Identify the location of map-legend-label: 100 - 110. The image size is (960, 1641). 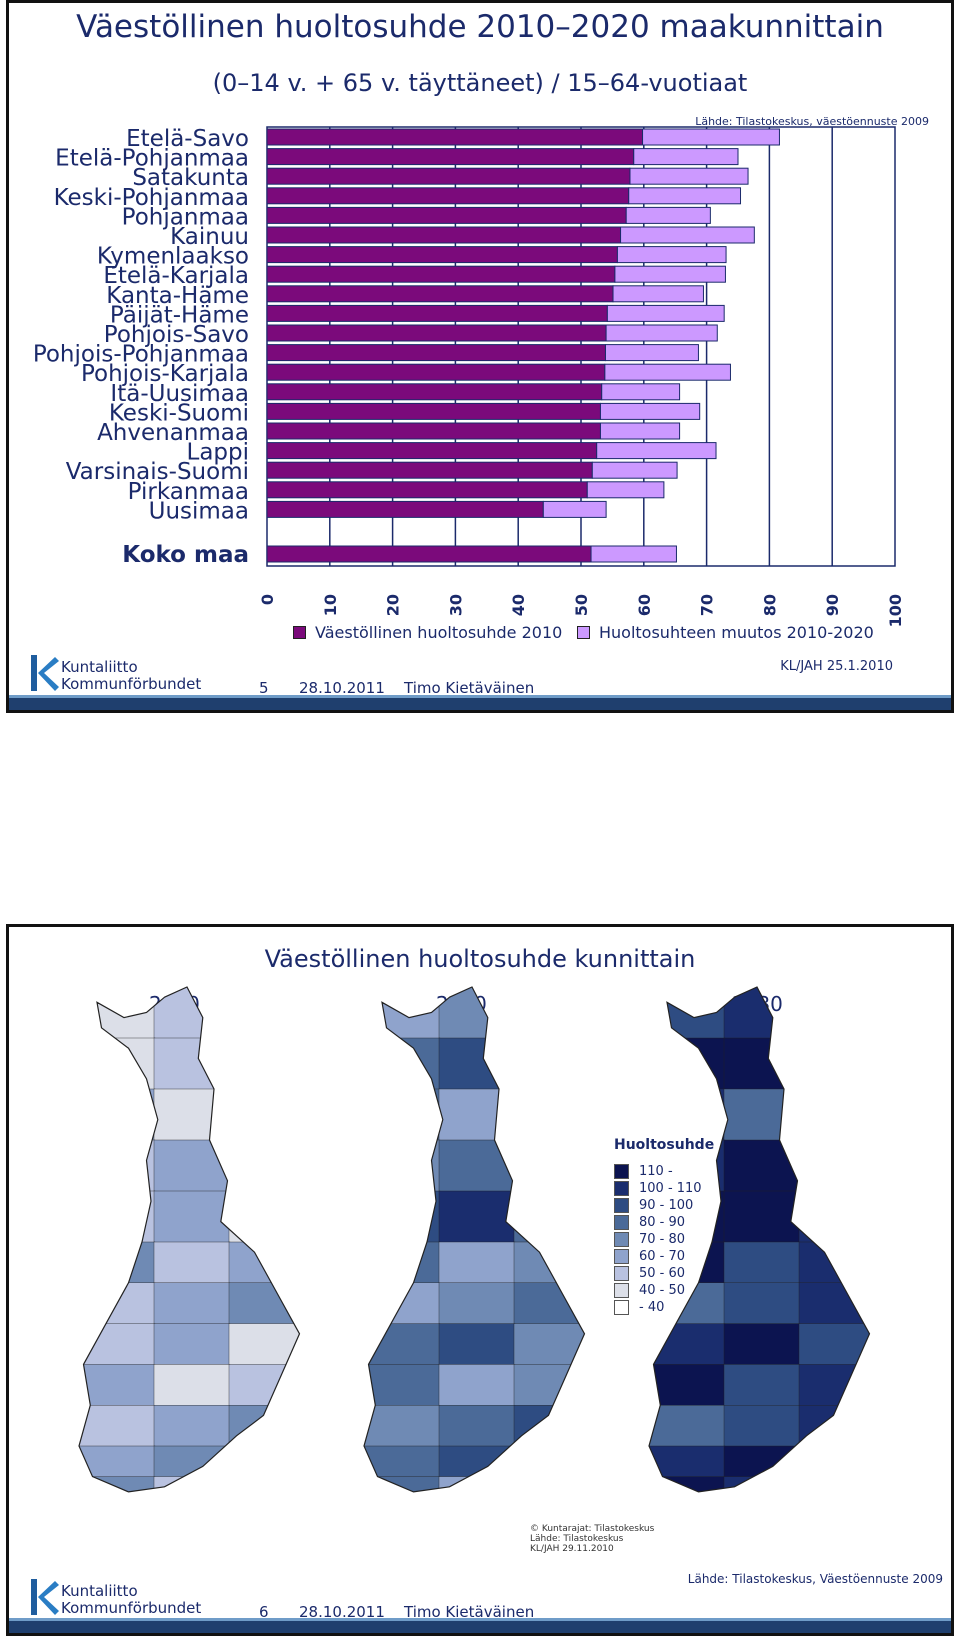
(670, 1188).